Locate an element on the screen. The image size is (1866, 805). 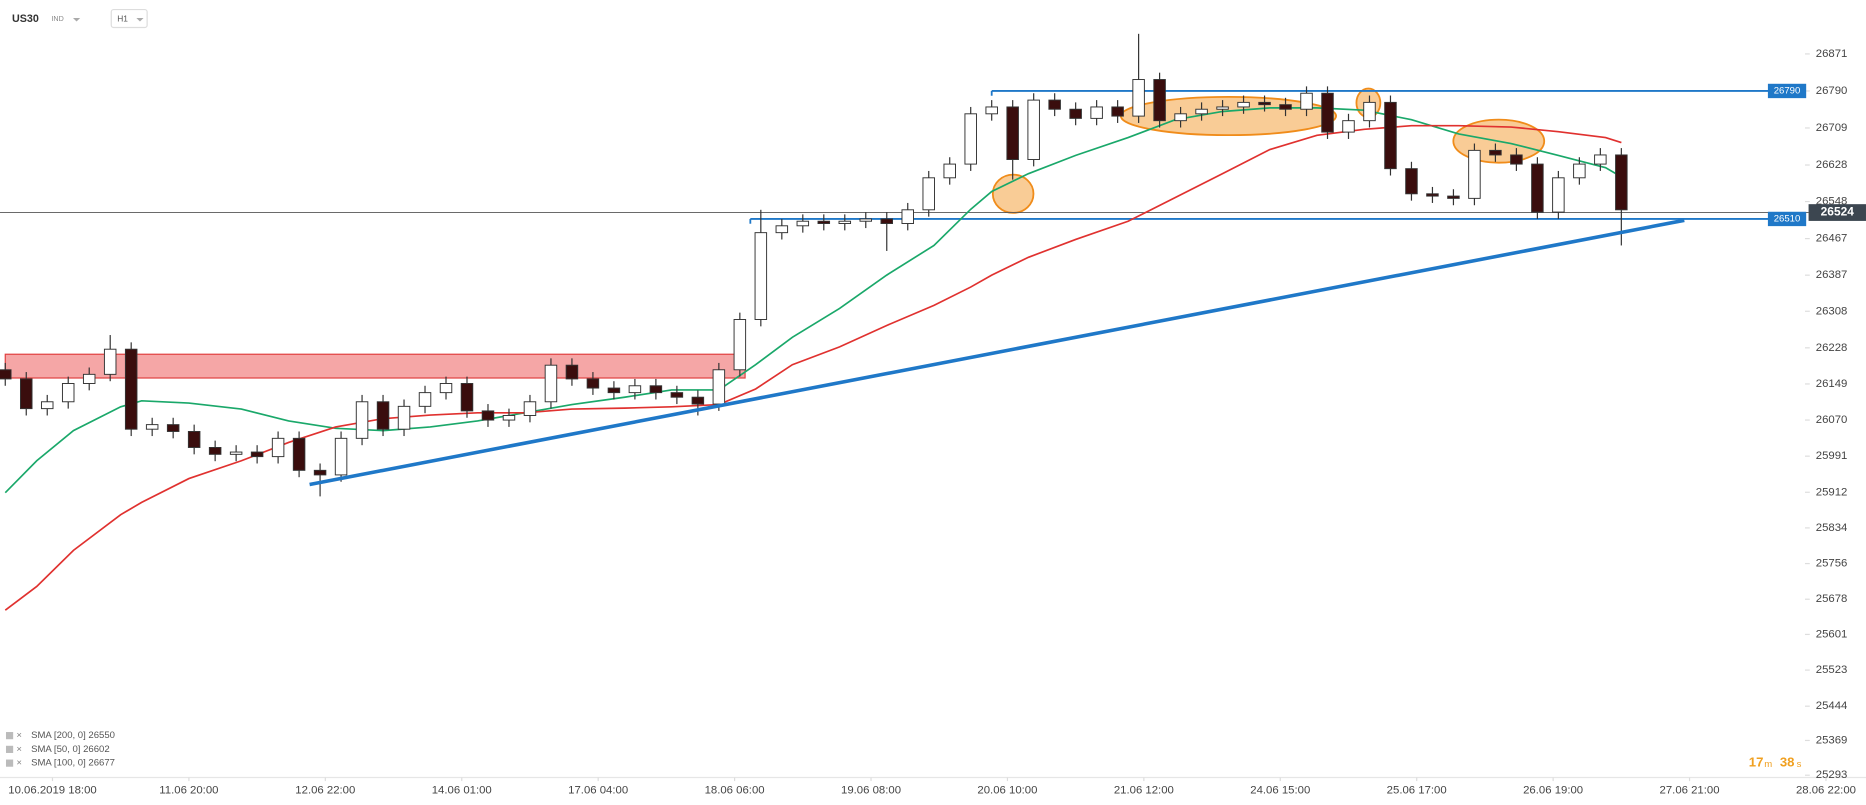
y-tick-label: 25912 is located at coordinates (1832, 492).